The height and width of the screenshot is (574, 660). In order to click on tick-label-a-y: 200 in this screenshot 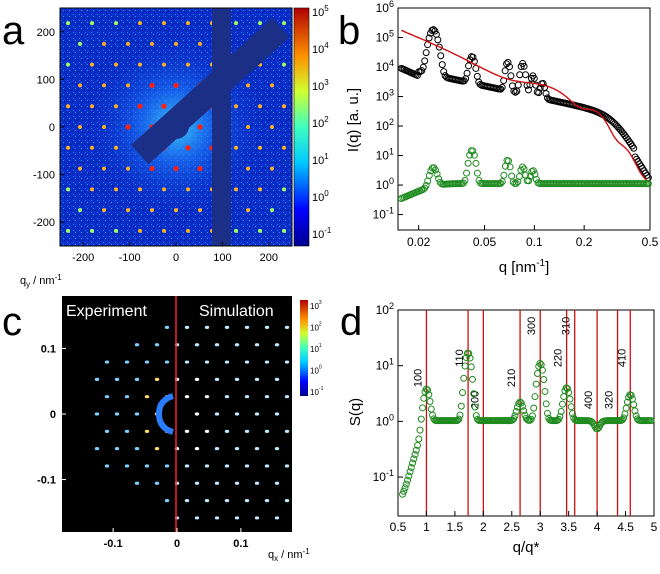, I will do `click(46, 33)`.